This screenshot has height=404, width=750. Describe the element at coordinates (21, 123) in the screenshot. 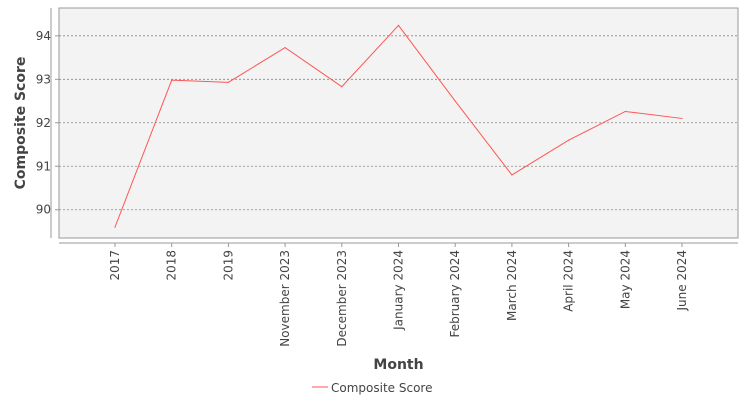

I see `y-axis-label: Composite Score` at that location.